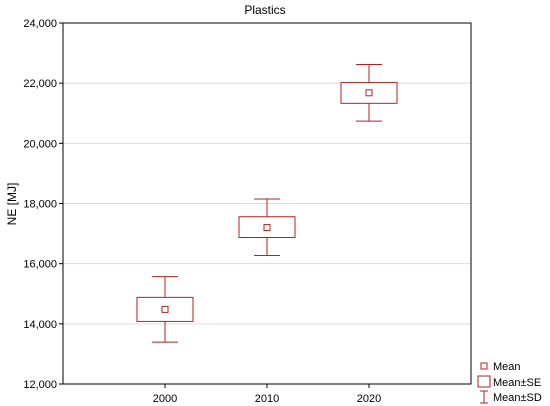 The image size is (550, 406). I want to click on y-tick-label: 24,000, so click(40, 24).